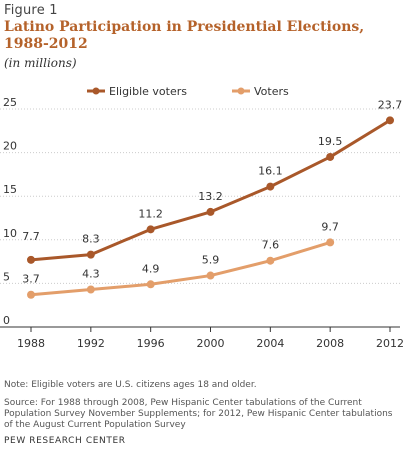 The width and height of the screenshot is (411, 468). Describe the element at coordinates (10, 102) in the screenshot. I see `y-tick-label: 25` at that location.